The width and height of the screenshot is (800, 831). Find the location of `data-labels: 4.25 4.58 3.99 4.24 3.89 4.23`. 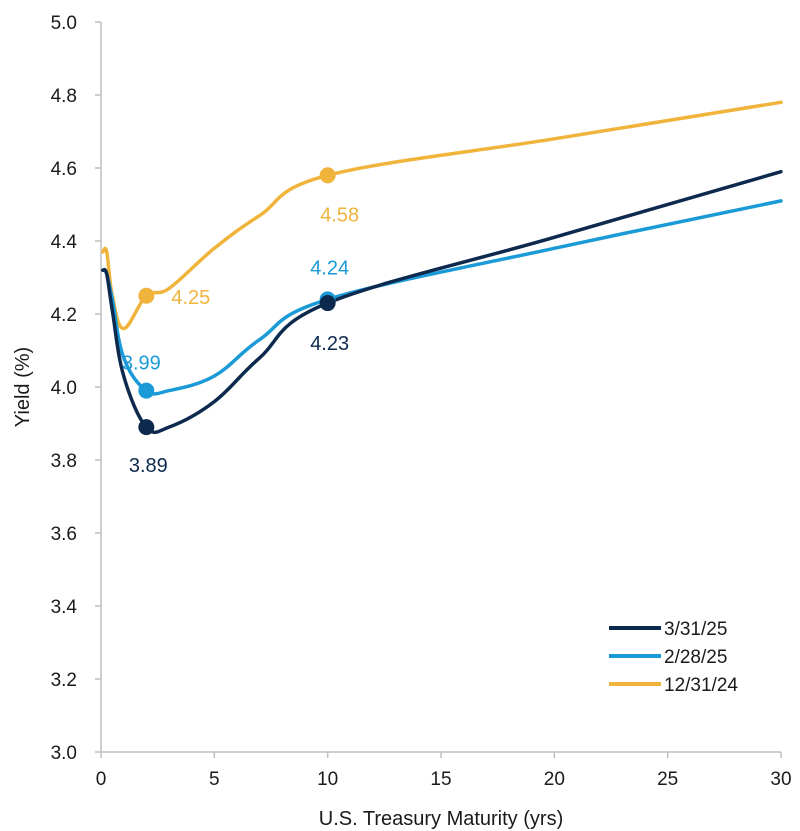

data-labels: 4.25 4.58 3.99 4.24 3.89 4.23 is located at coordinates (240, 340).